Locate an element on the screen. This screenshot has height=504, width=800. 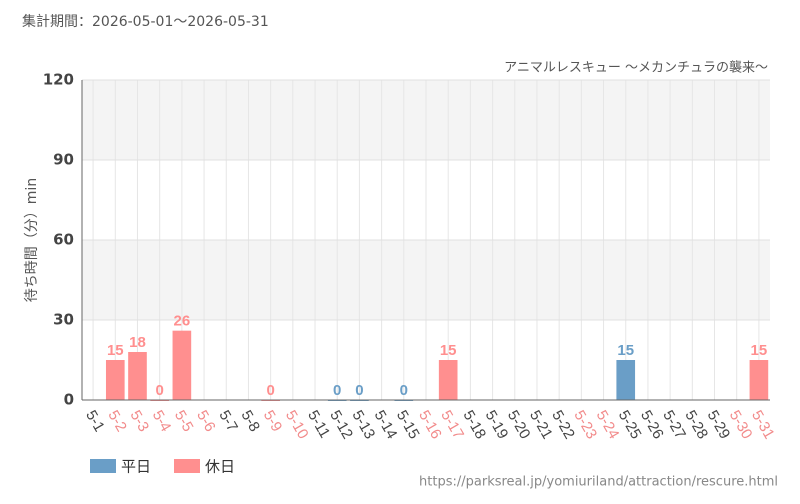
x-tick-label: 5-28 is located at coordinates (696, 424).